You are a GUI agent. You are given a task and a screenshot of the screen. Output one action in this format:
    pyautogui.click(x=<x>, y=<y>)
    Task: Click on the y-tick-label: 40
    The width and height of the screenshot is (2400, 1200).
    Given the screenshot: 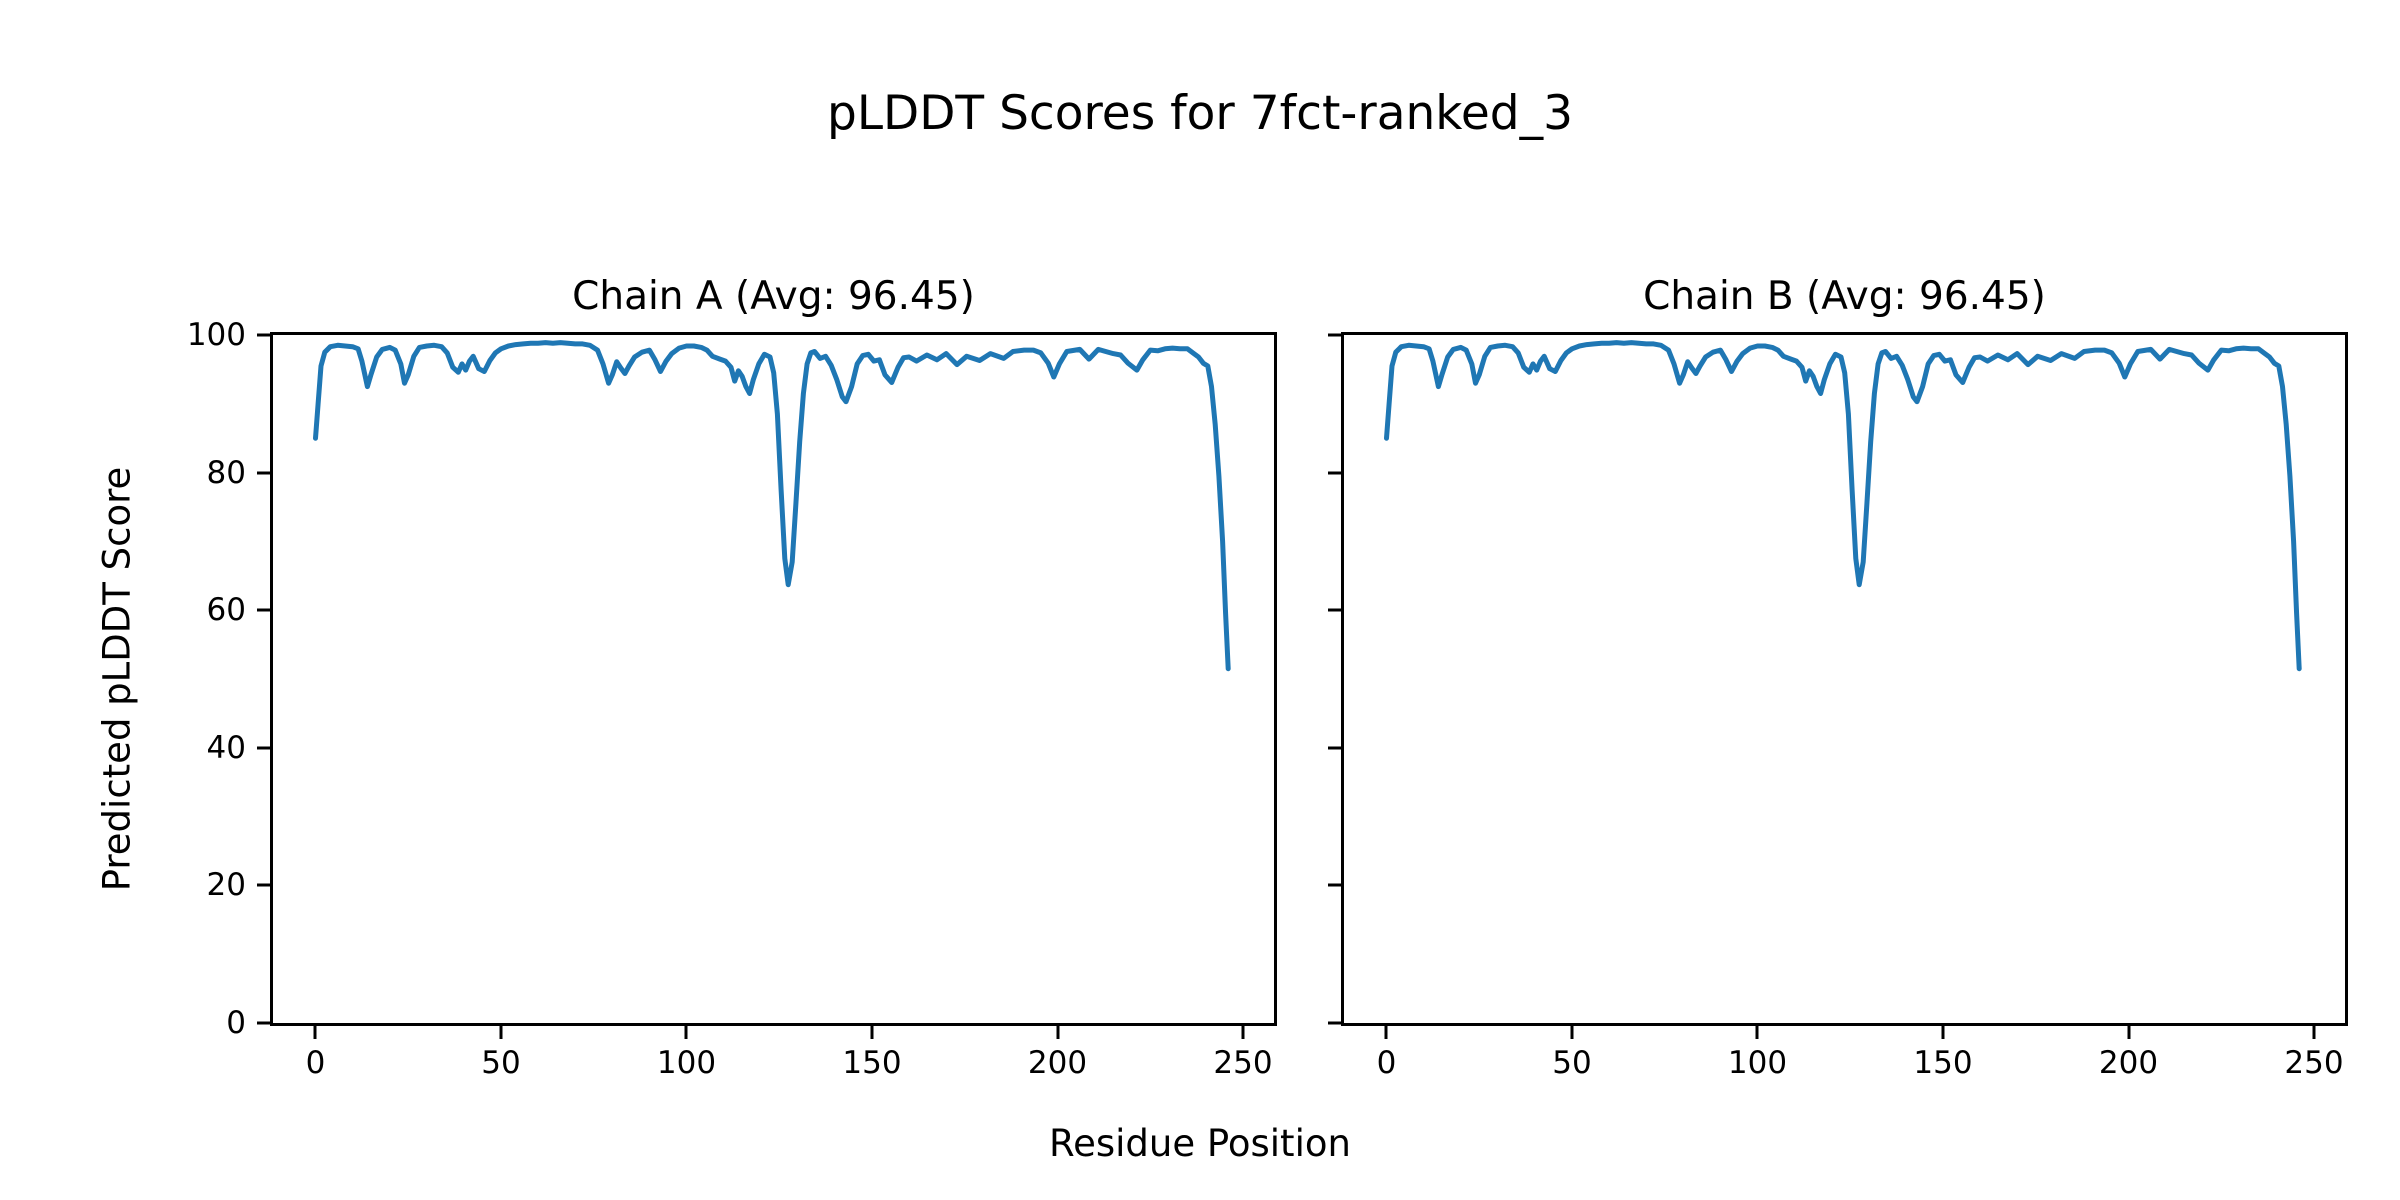 What is the action you would take?
    pyautogui.click(x=226, y=747)
    